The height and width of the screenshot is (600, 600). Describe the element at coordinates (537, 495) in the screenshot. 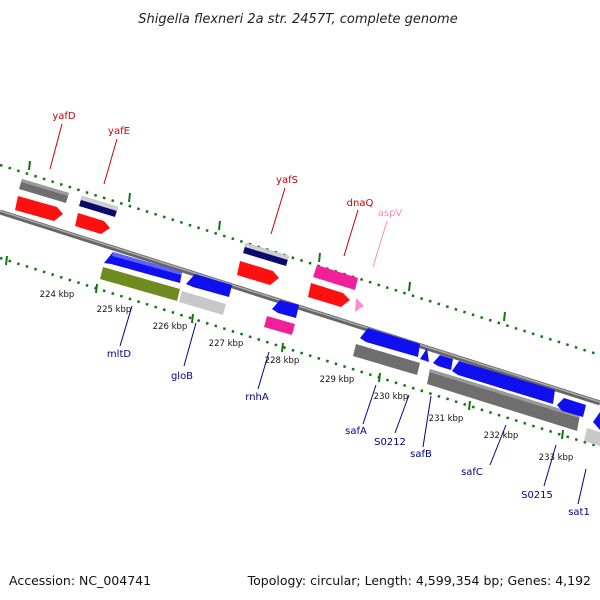

I see `gene-label-S0215: S0215` at that location.